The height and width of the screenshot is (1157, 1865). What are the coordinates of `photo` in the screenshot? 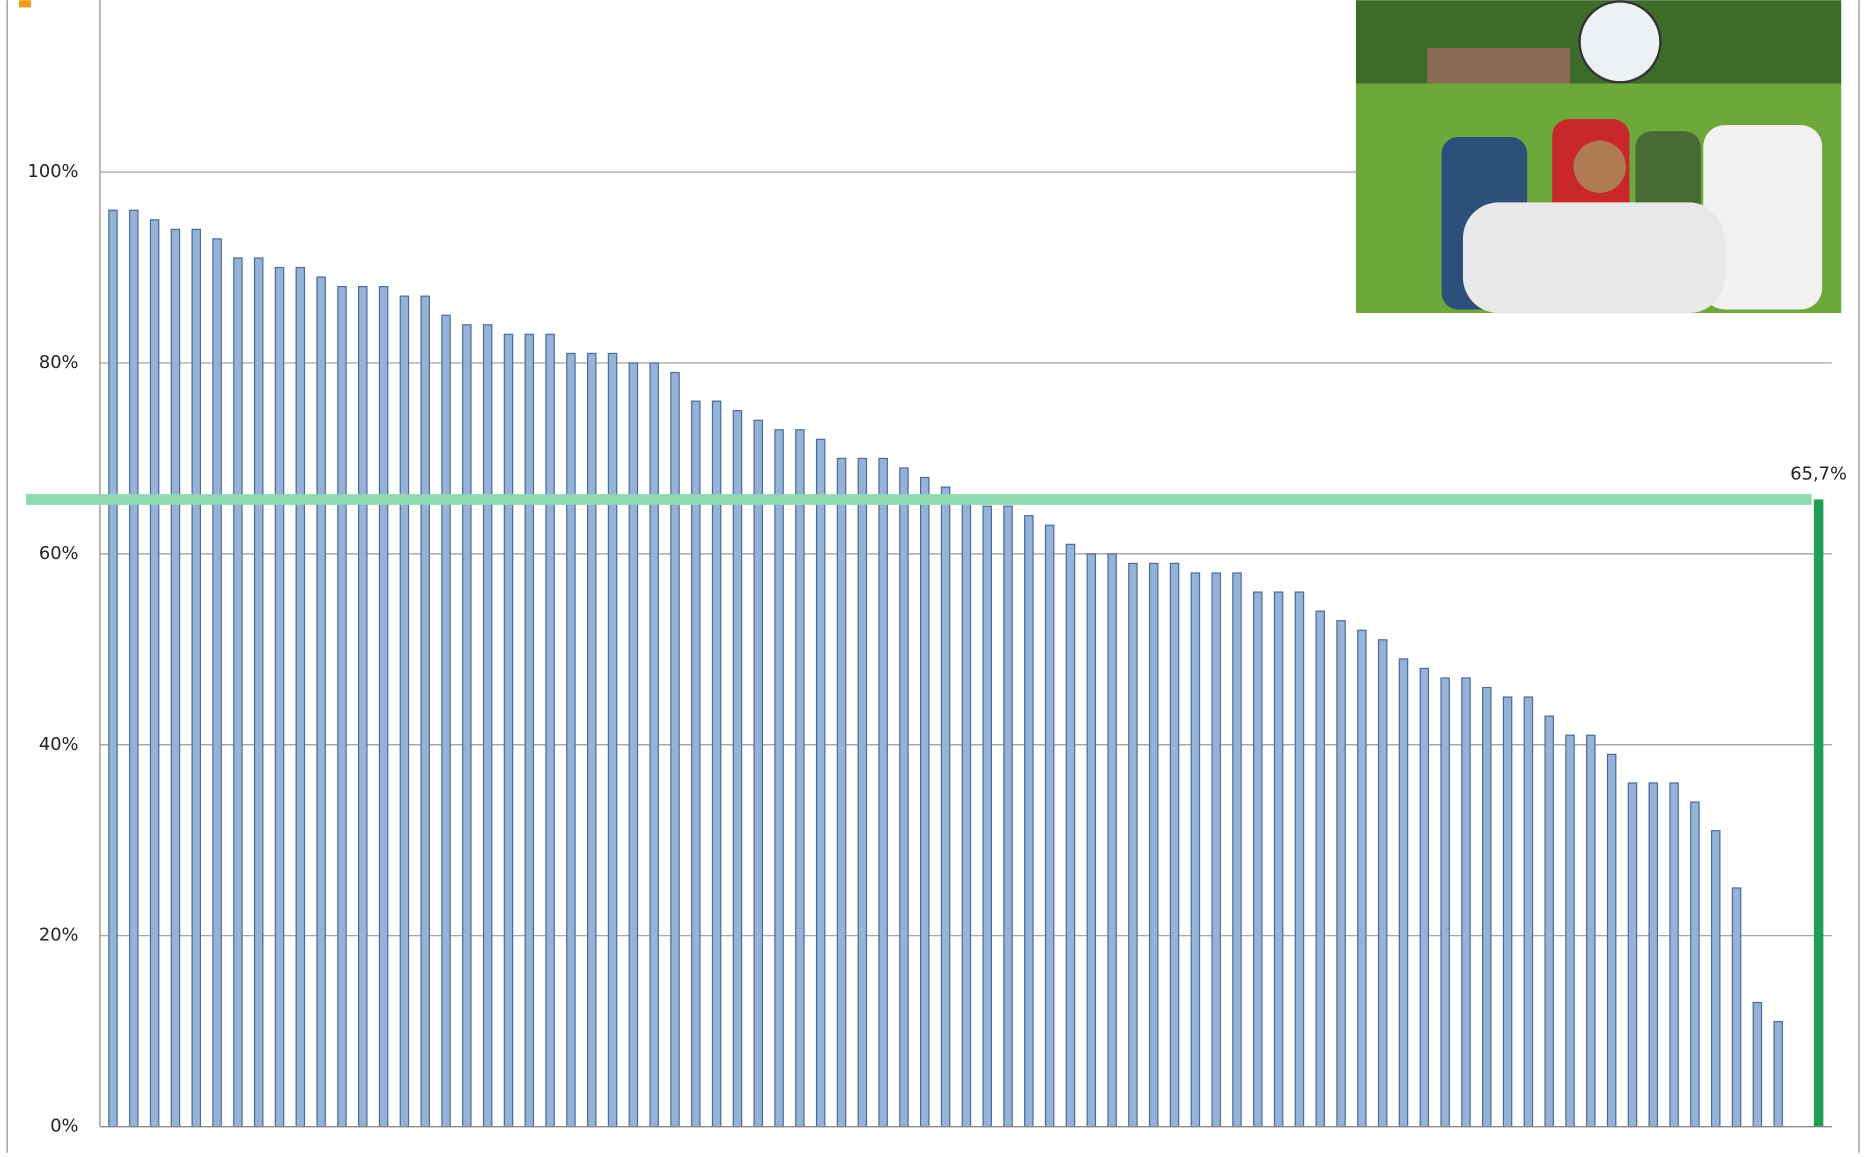 It's located at (1598, 157).